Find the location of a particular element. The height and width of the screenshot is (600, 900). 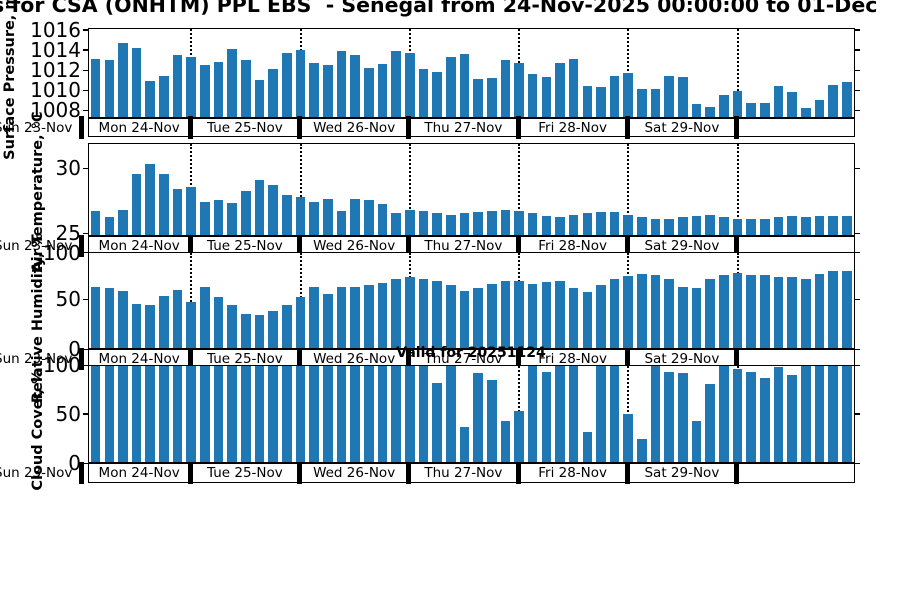

day-strip is located at coordinates (471, 127).